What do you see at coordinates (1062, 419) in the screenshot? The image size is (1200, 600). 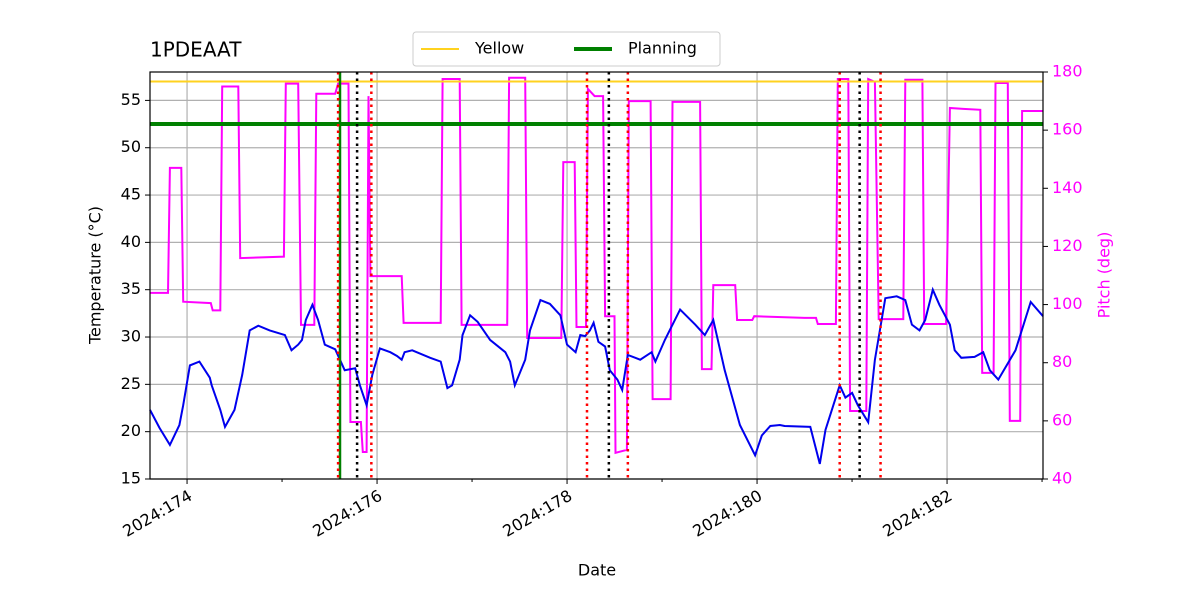 I see `y2-tick-label: 60` at bounding box center [1062, 419].